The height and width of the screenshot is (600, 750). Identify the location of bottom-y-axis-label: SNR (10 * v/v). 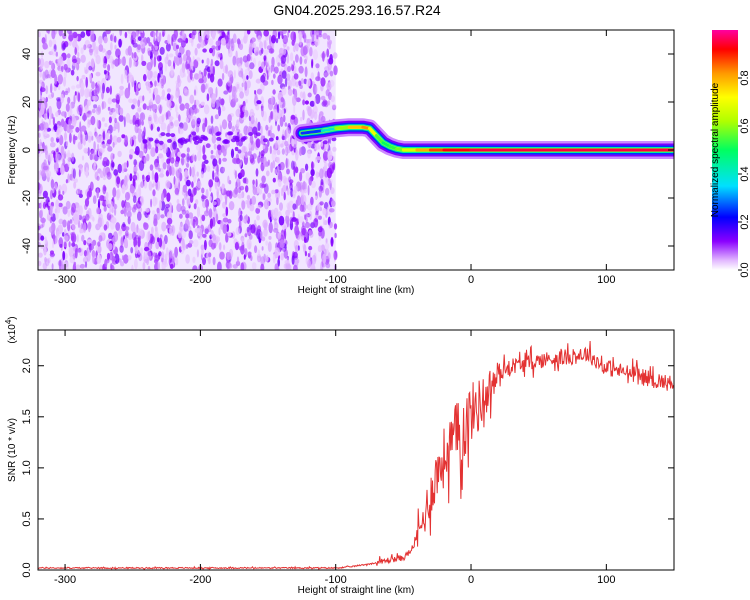
(12, 450).